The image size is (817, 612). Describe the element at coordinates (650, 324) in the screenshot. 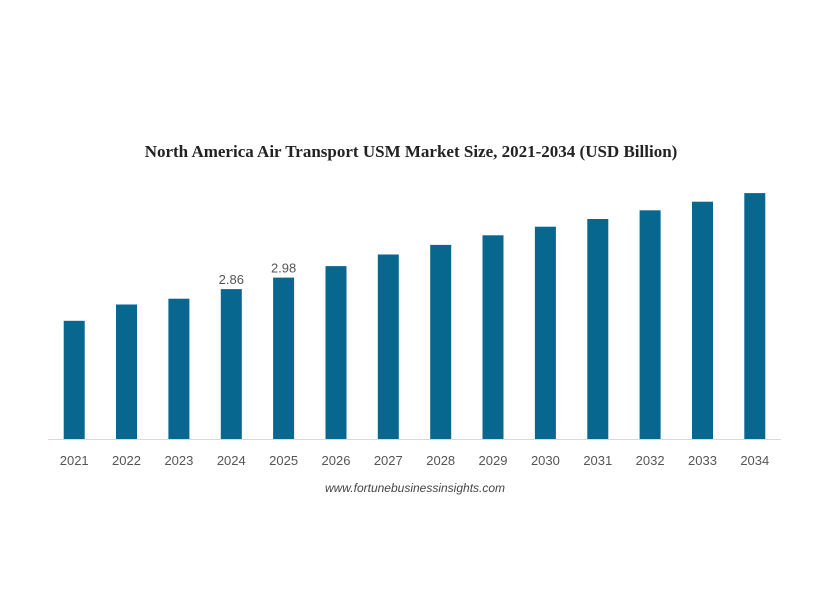

I see `bar-2032` at that location.